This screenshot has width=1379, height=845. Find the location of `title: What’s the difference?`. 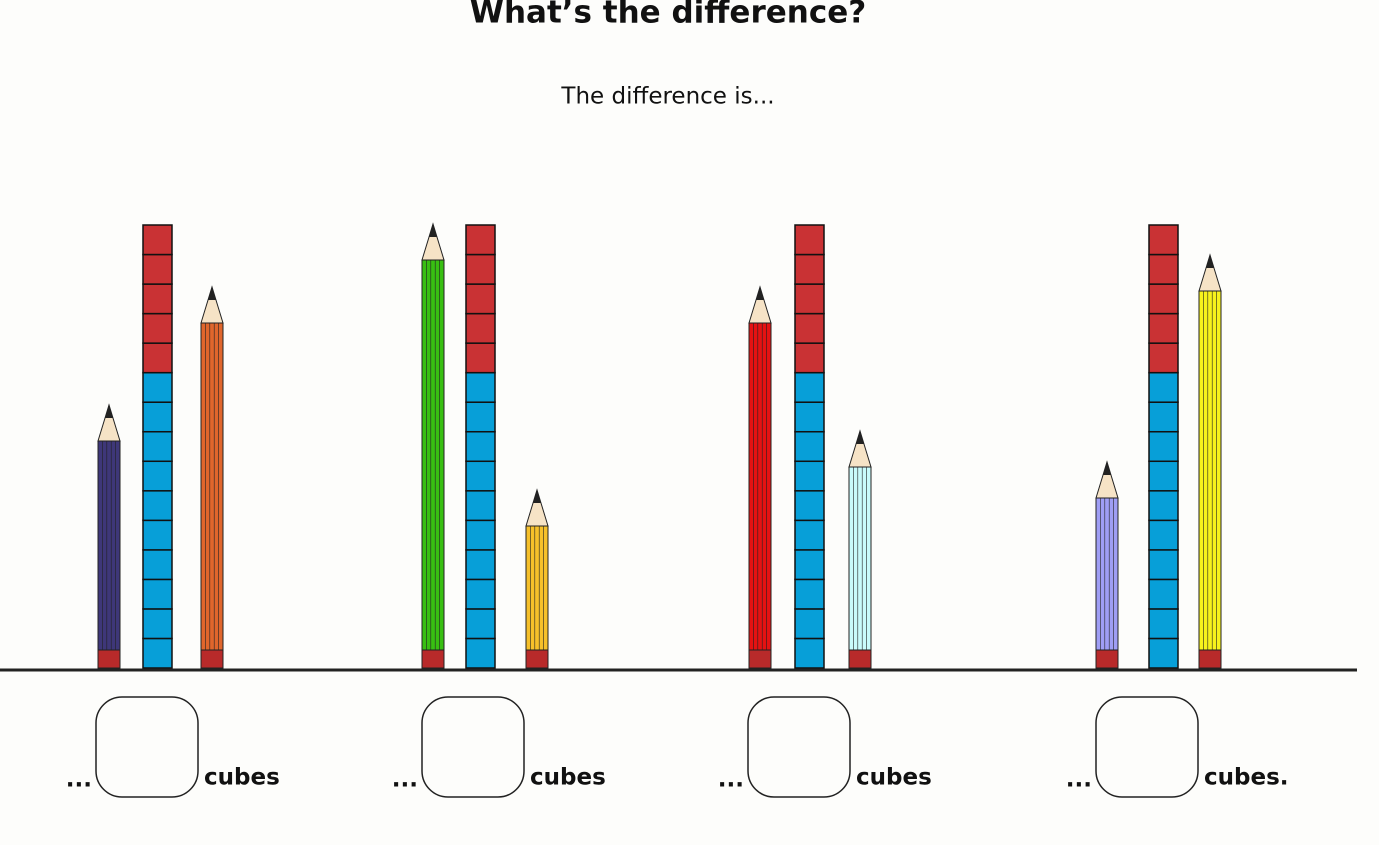

title: What’s the difference? is located at coordinates (668, 15).